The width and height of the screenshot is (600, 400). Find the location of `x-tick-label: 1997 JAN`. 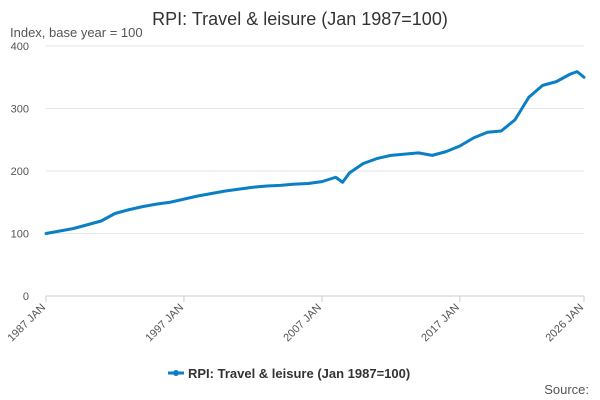

x-tick-label: 1997 JAN is located at coordinates (164, 323).